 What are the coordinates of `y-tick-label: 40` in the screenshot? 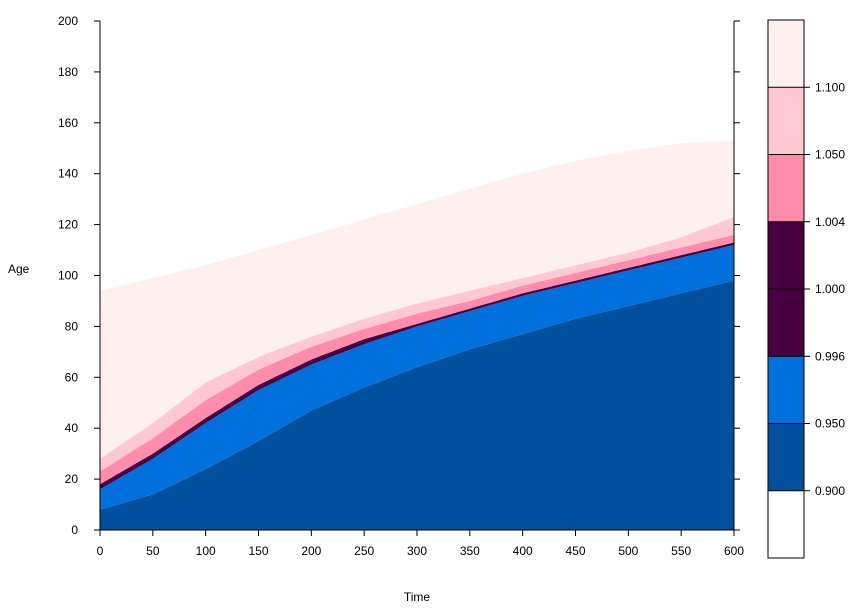 It's located at (72, 428).